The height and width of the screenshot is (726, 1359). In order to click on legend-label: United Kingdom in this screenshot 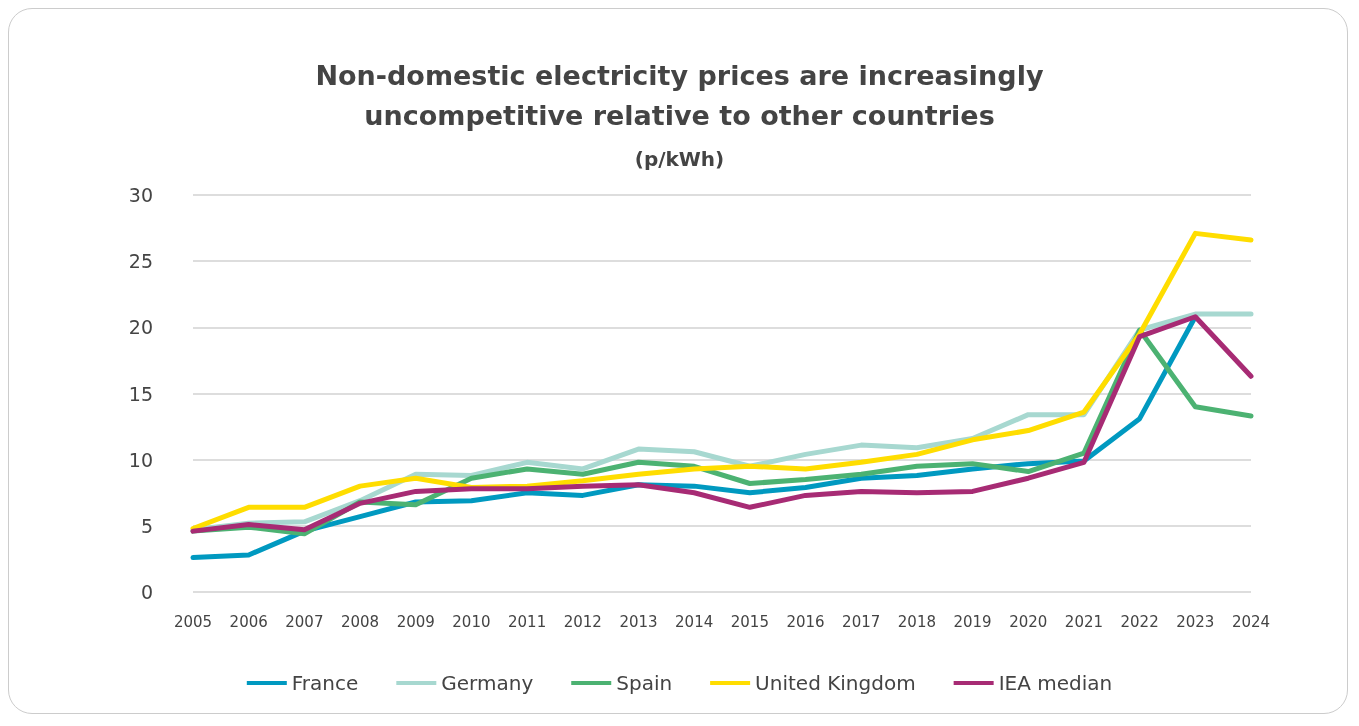, I will do `click(835, 683)`.